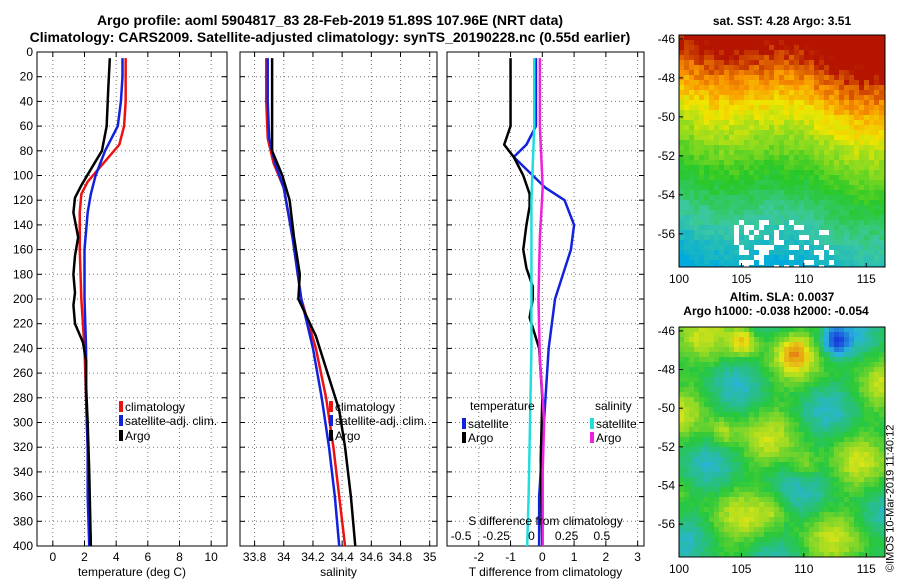  What do you see at coordinates (667, 447) in the screenshot?
I see `y-tick-label: -52` at bounding box center [667, 447].